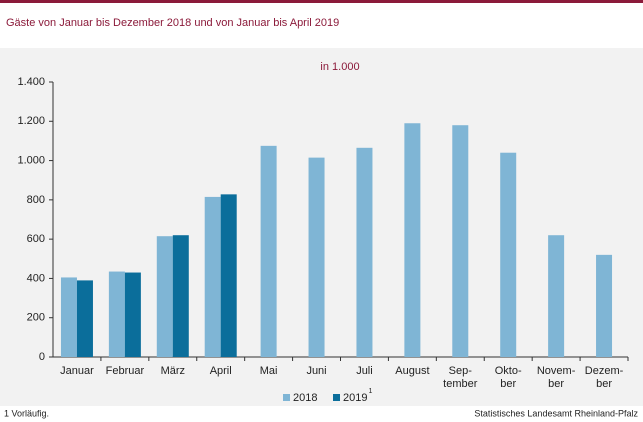  Describe the element at coordinates (36, 200) in the screenshot. I see `y-tick-label: 800` at that location.